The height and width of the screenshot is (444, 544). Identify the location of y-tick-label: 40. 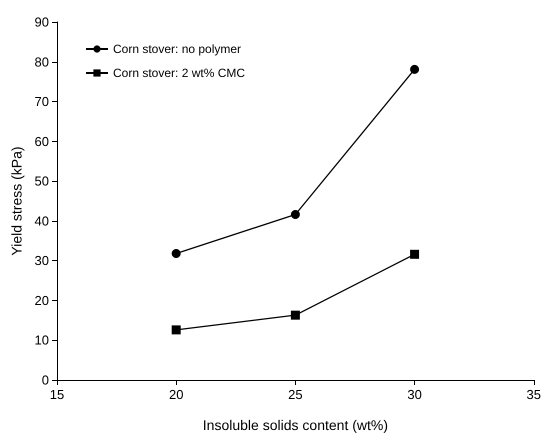
(41, 220).